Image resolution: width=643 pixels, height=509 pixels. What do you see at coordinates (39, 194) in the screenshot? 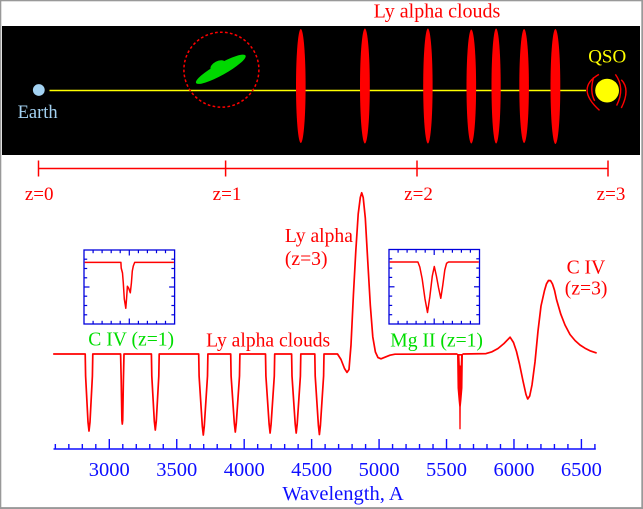
I see `svg-text: z=0` at bounding box center [39, 194].